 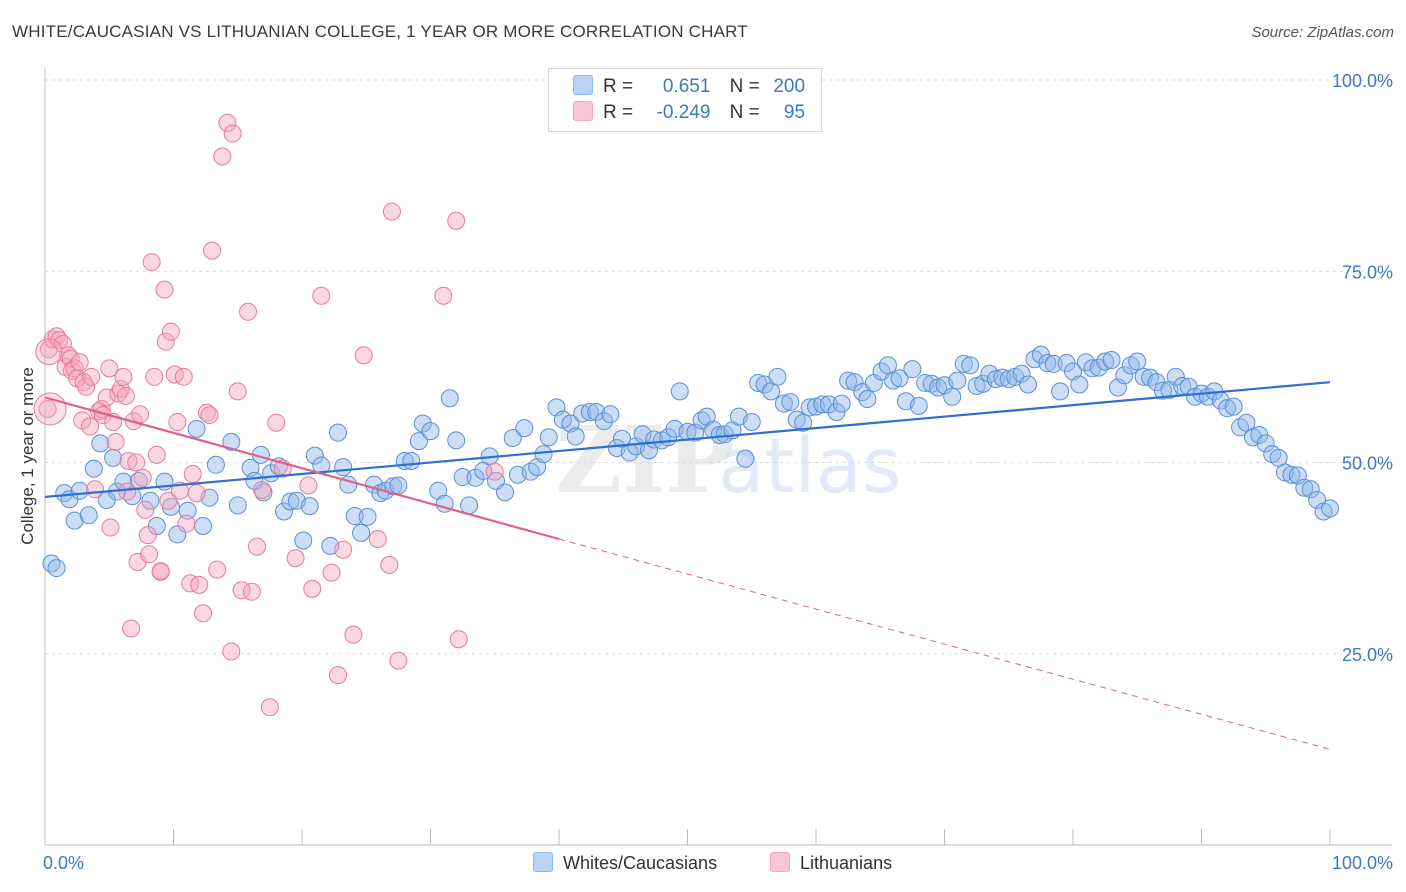 I want to click on legend-label: Lithuanians, so click(x=846, y=863).